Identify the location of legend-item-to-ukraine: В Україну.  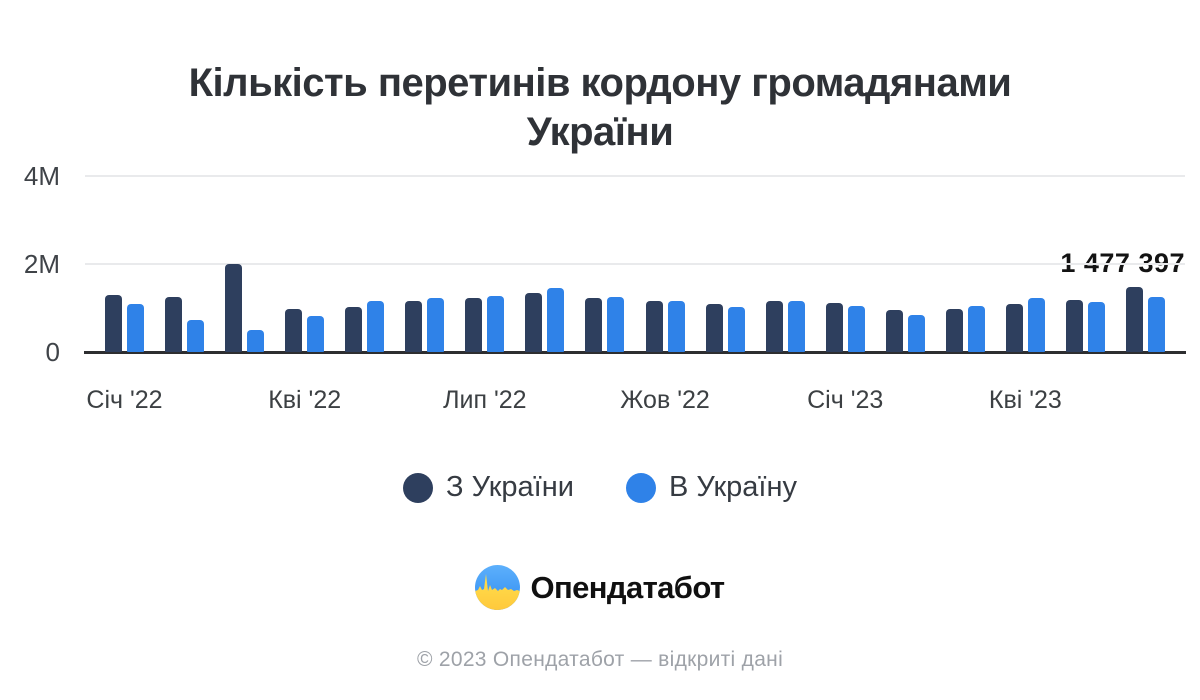
(711, 487).